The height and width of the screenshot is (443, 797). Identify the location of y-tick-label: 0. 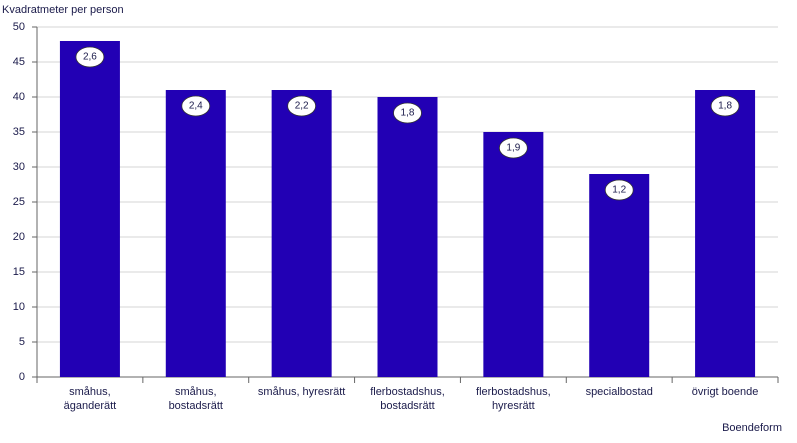
(22, 377).